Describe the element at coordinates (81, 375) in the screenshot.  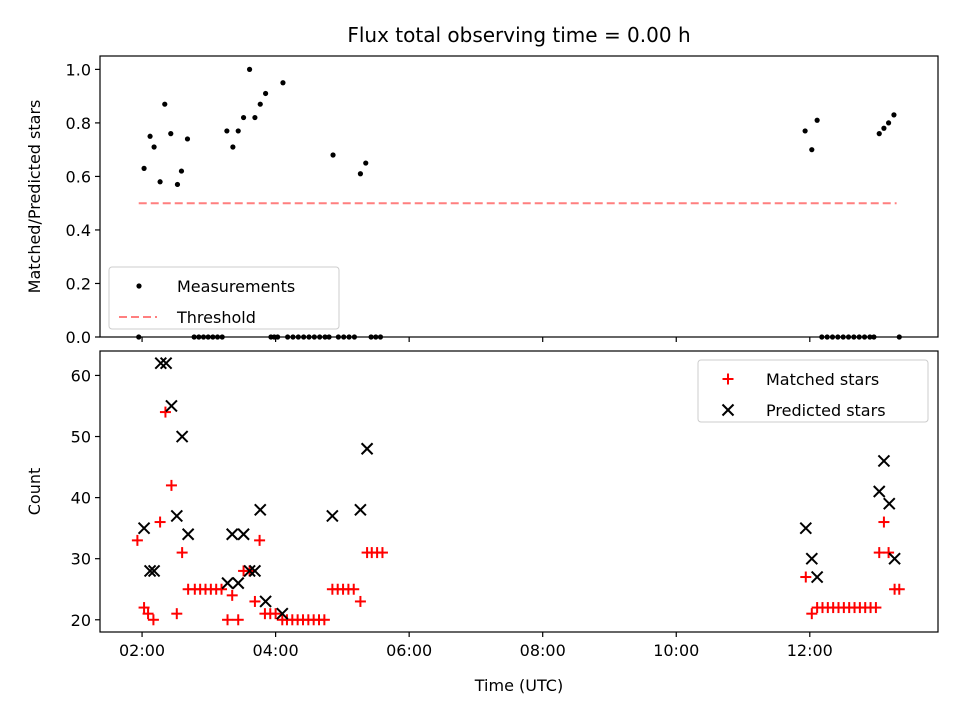
I see `bottom-y-tick-label: 60` at that location.